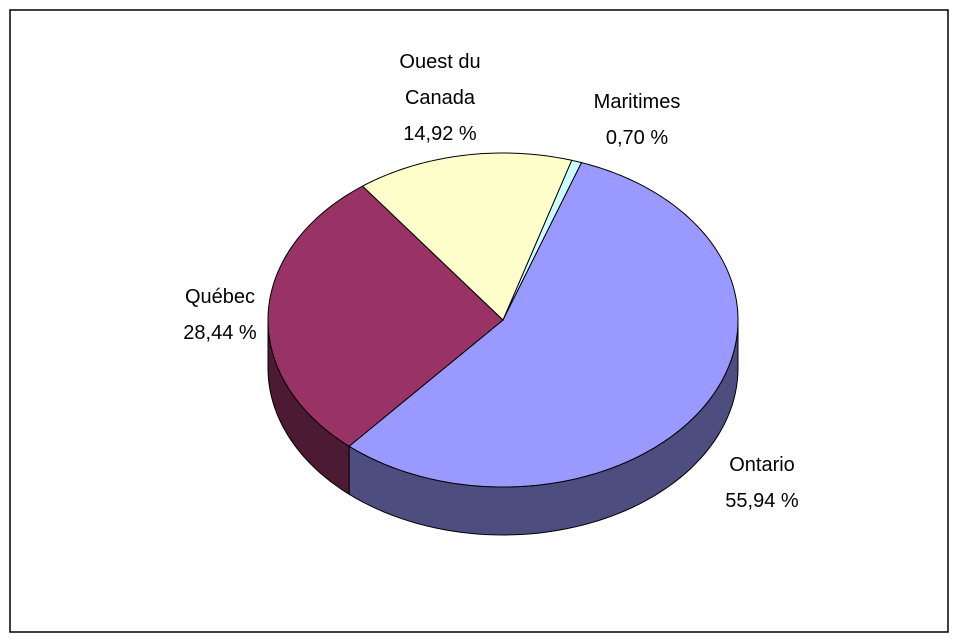 Image resolution: width=959 pixels, height=644 pixels. I want to click on category-label: Ontario, so click(762, 465).